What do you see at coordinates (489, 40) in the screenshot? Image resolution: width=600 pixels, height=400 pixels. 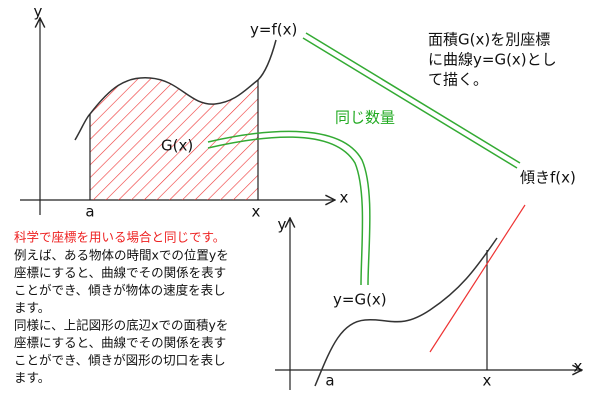 I see `note-line: 面積G(x)を別座標` at bounding box center [489, 40].